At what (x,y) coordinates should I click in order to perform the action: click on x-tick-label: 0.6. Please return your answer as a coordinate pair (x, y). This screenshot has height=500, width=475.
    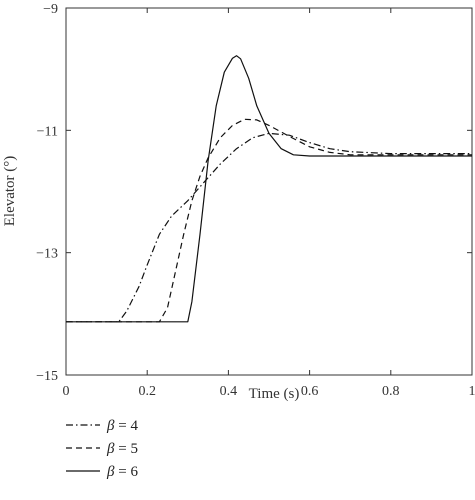
    Looking at the image, I should click on (310, 391).